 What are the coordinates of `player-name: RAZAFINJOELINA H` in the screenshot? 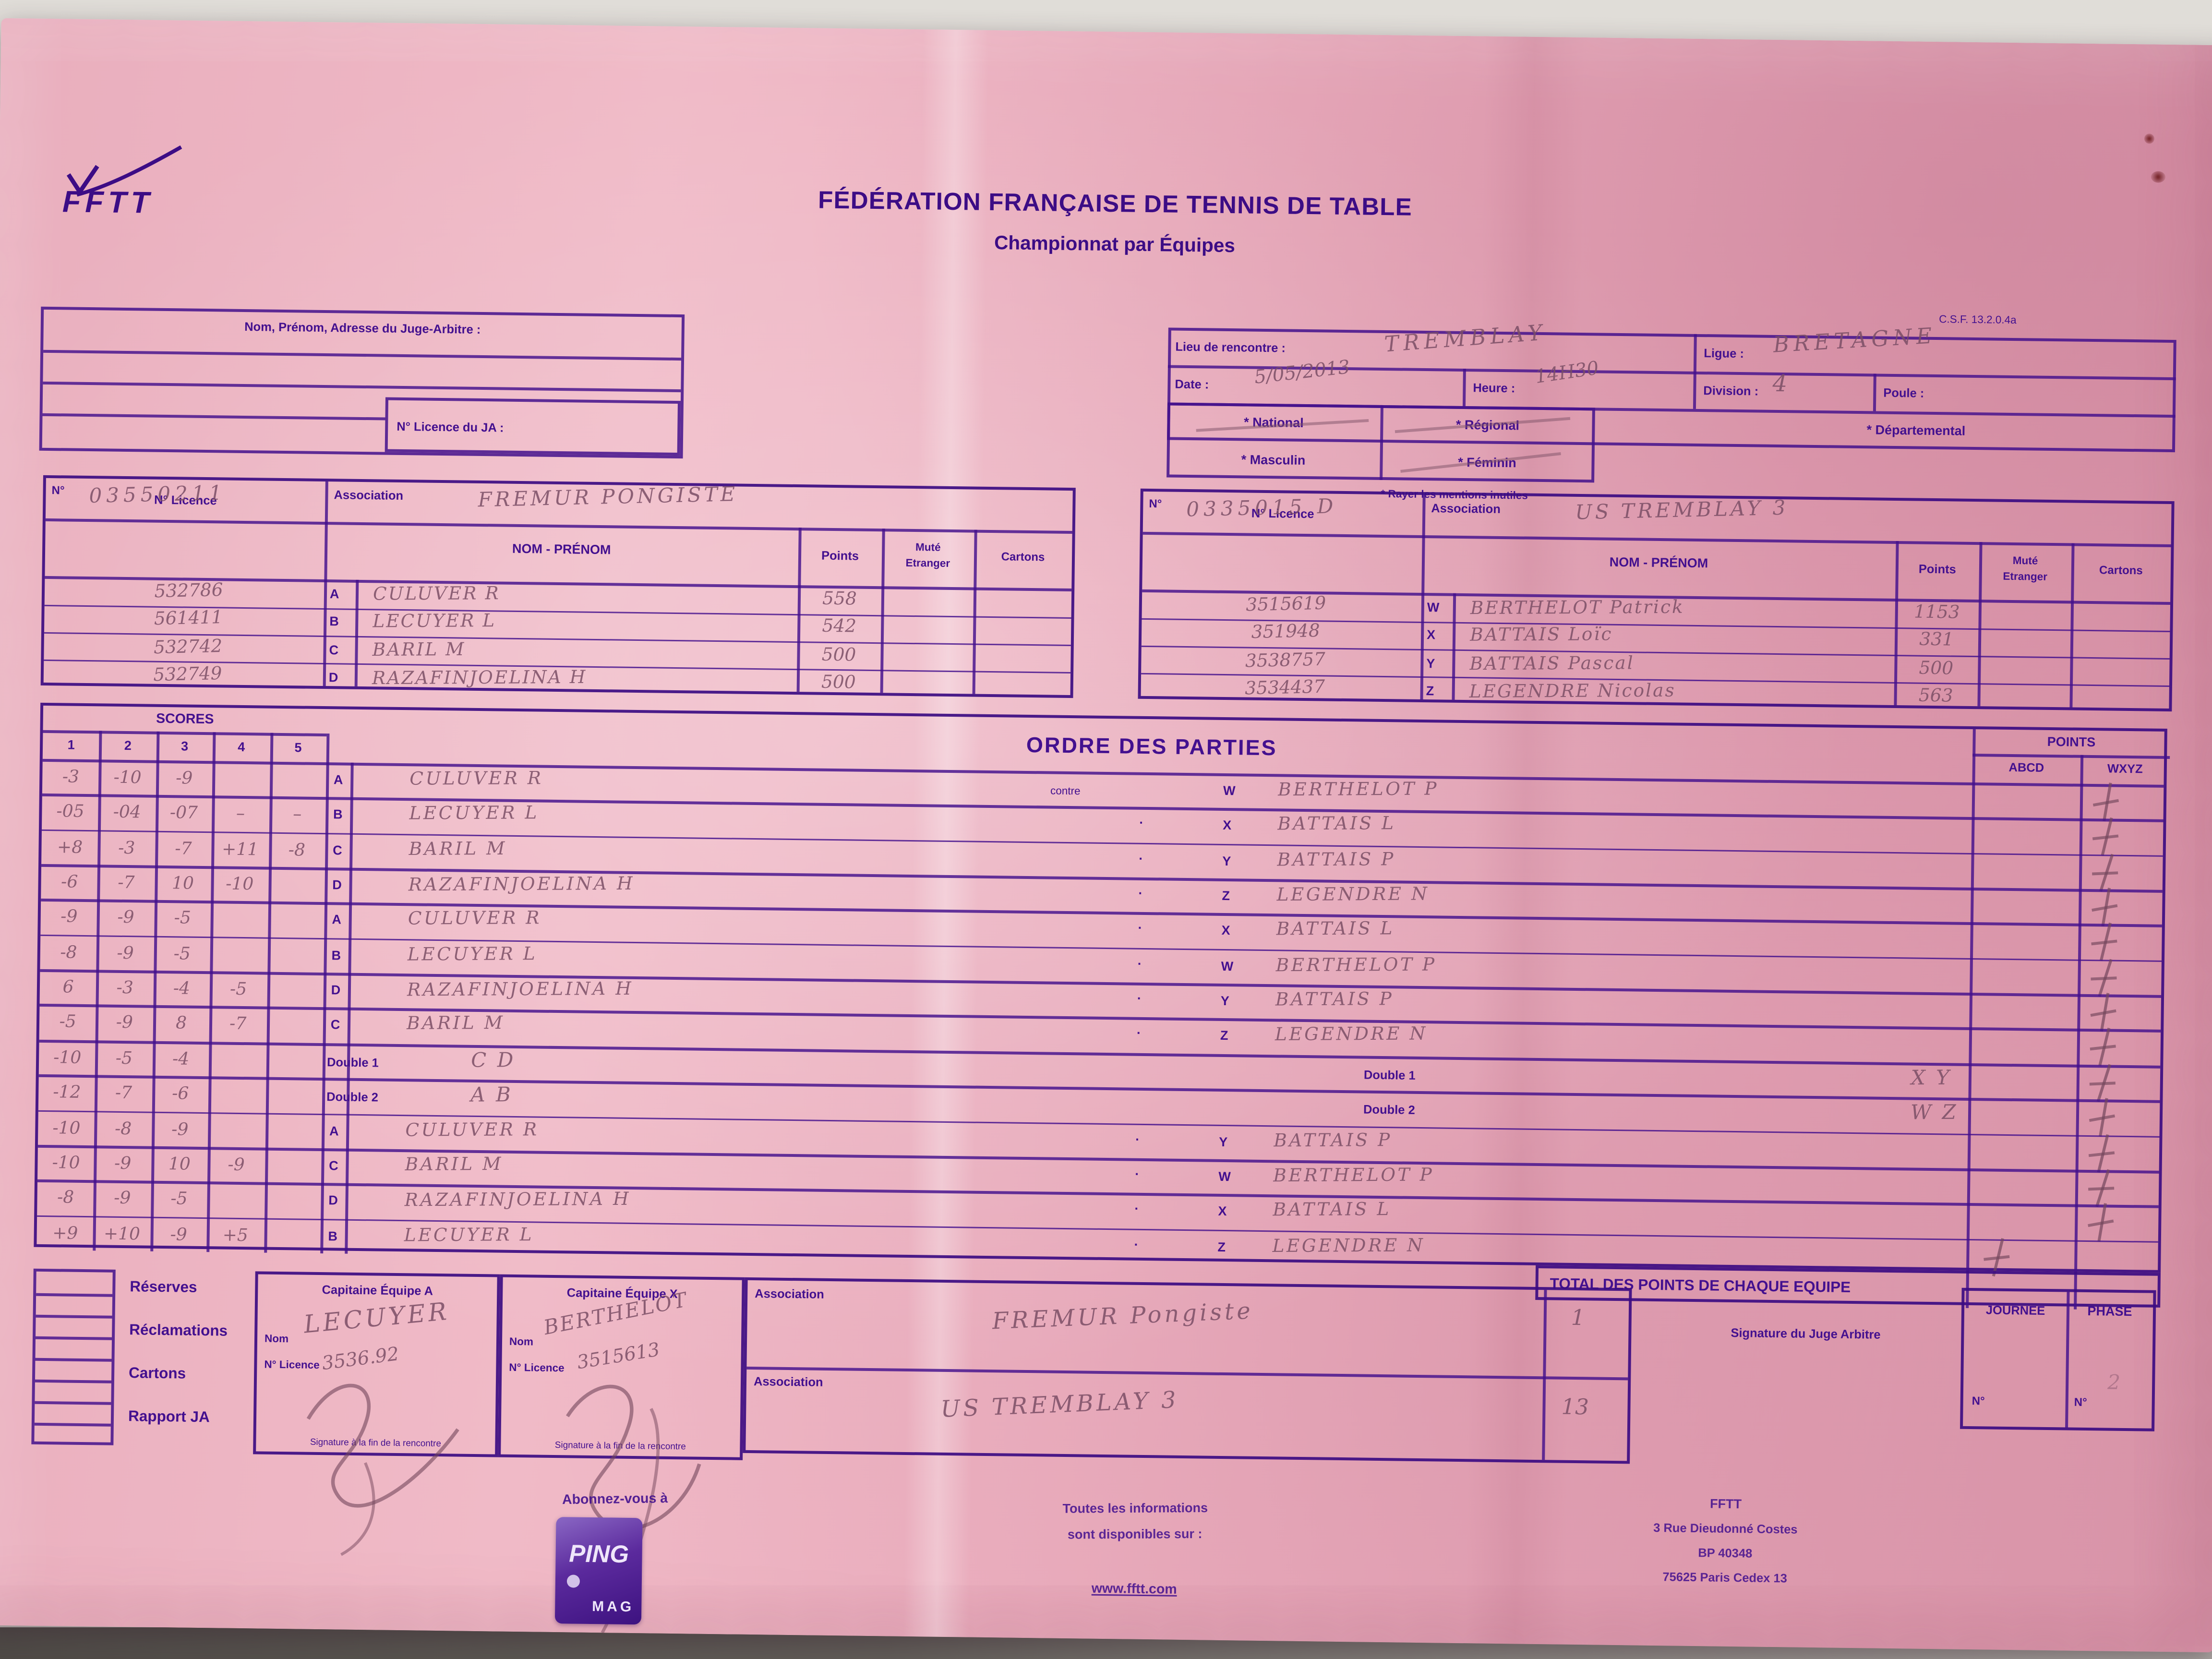 It's located at (480, 677).